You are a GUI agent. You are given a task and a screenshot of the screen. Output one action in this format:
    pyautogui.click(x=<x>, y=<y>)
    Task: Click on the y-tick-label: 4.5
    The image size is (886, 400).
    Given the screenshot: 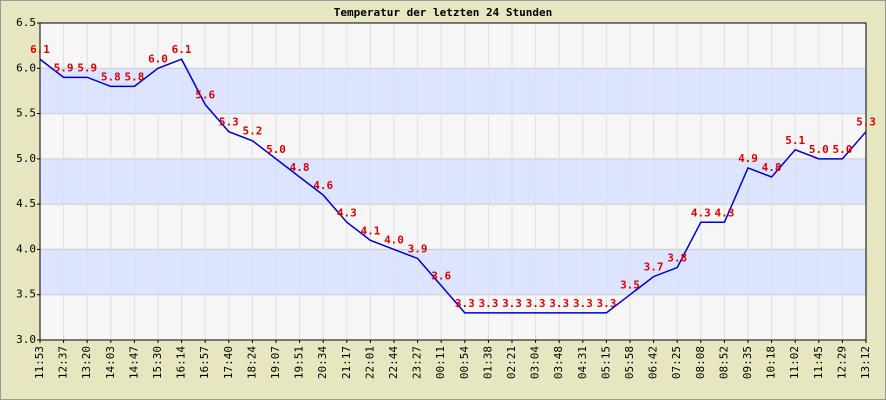 What is the action you would take?
    pyautogui.click(x=26, y=203)
    